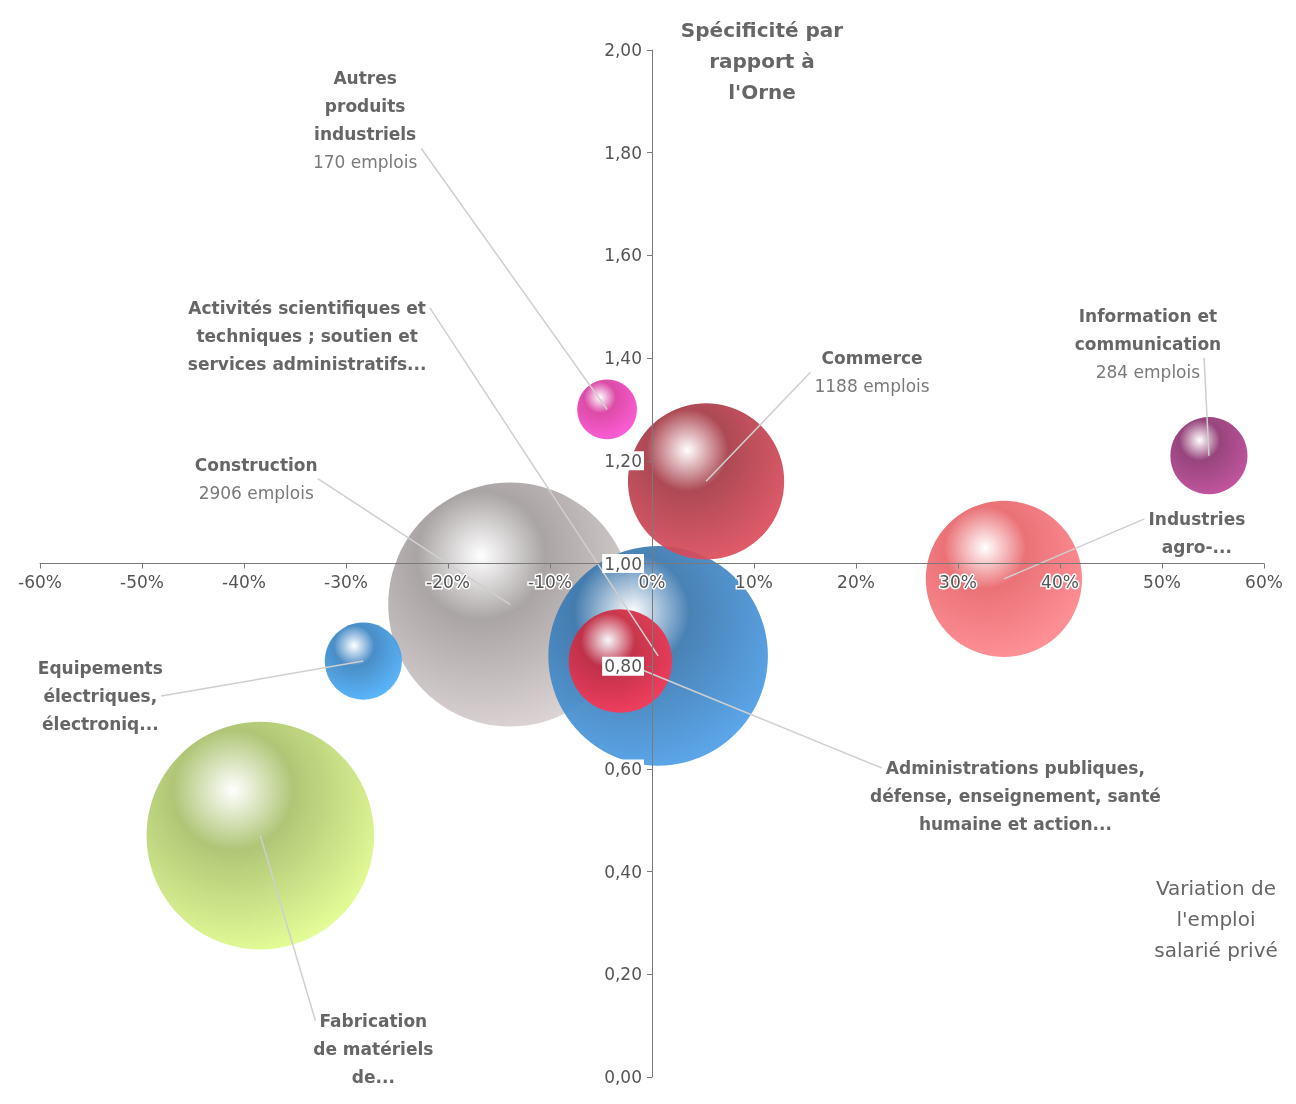  What do you see at coordinates (623, 768) in the screenshot?
I see `y-tick-label: 0,60` at bounding box center [623, 768].